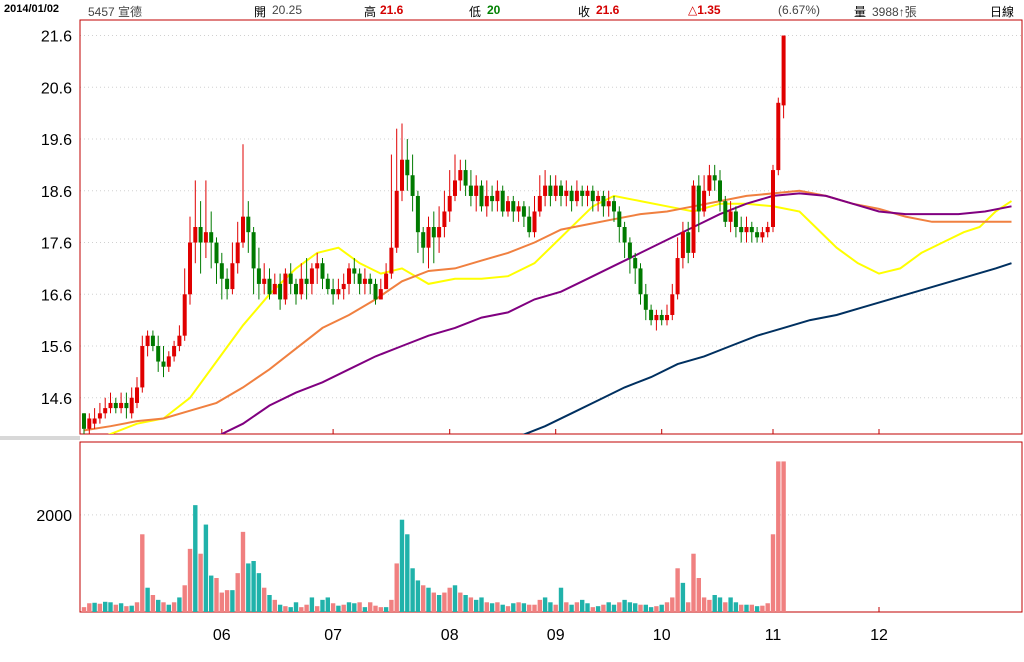 This screenshot has height=662, width=1024. Describe the element at coordinates (860, 12) in the screenshot. I see `volume-label: 量` at that location.